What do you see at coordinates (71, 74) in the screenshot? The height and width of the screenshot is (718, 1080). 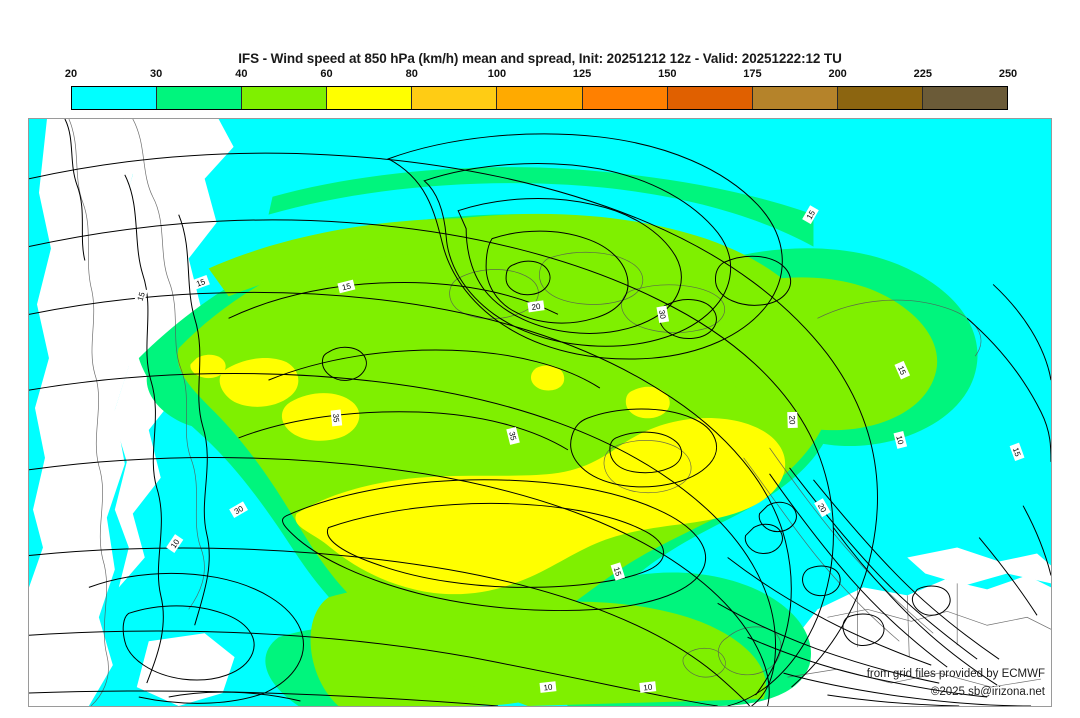 I see `colorbar-tick-20: 20` at bounding box center [71, 74].